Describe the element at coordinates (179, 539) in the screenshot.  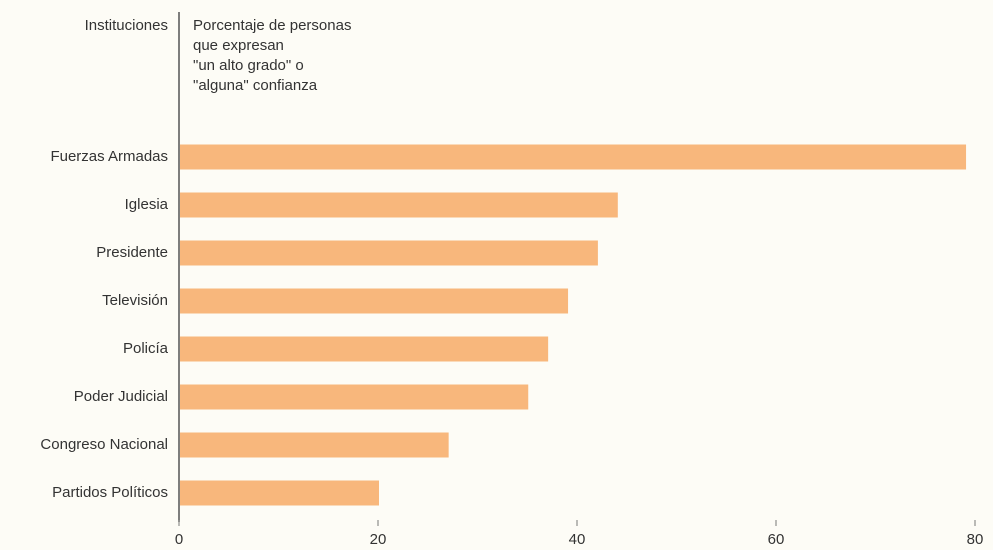
I see `x-tick-label: 0` at that location.